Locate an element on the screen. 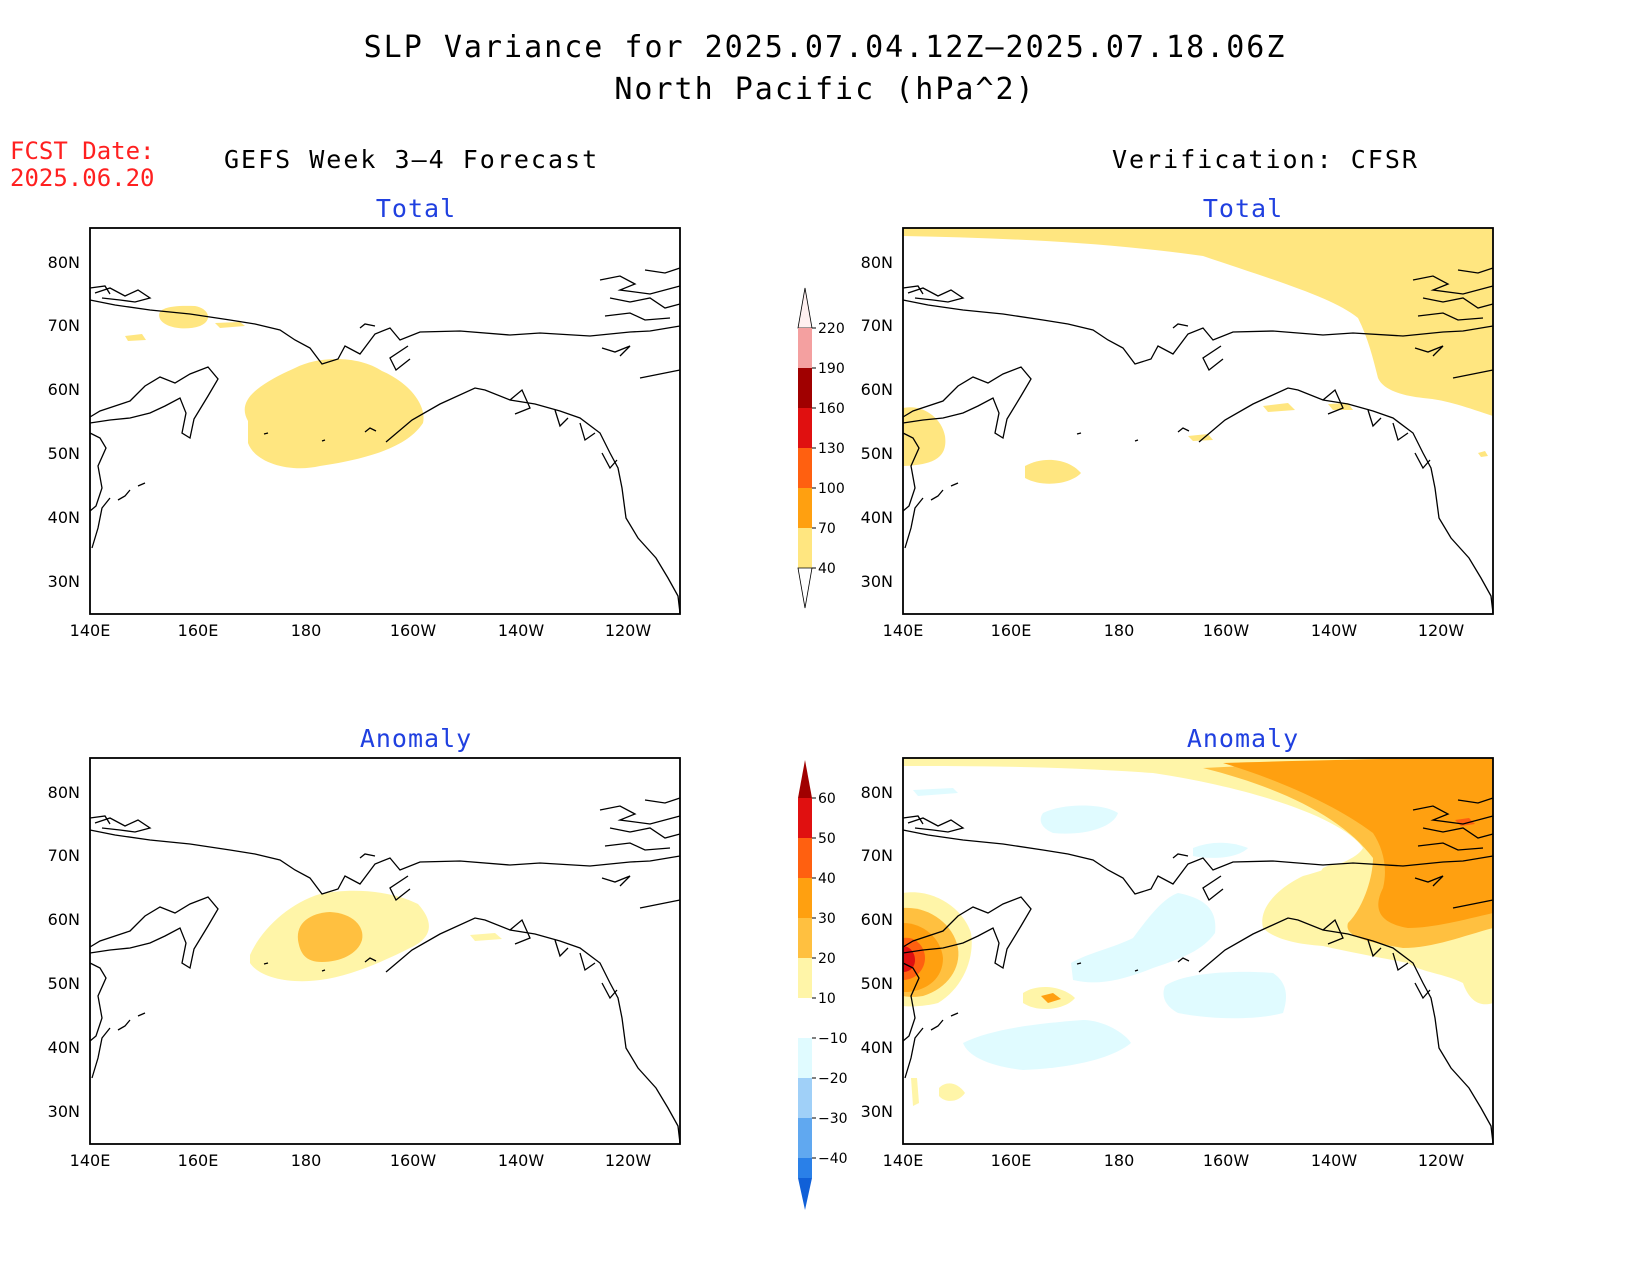 The image size is (1650, 1275). shaded-variance-total-forecast is located at coordinates (274, 387).